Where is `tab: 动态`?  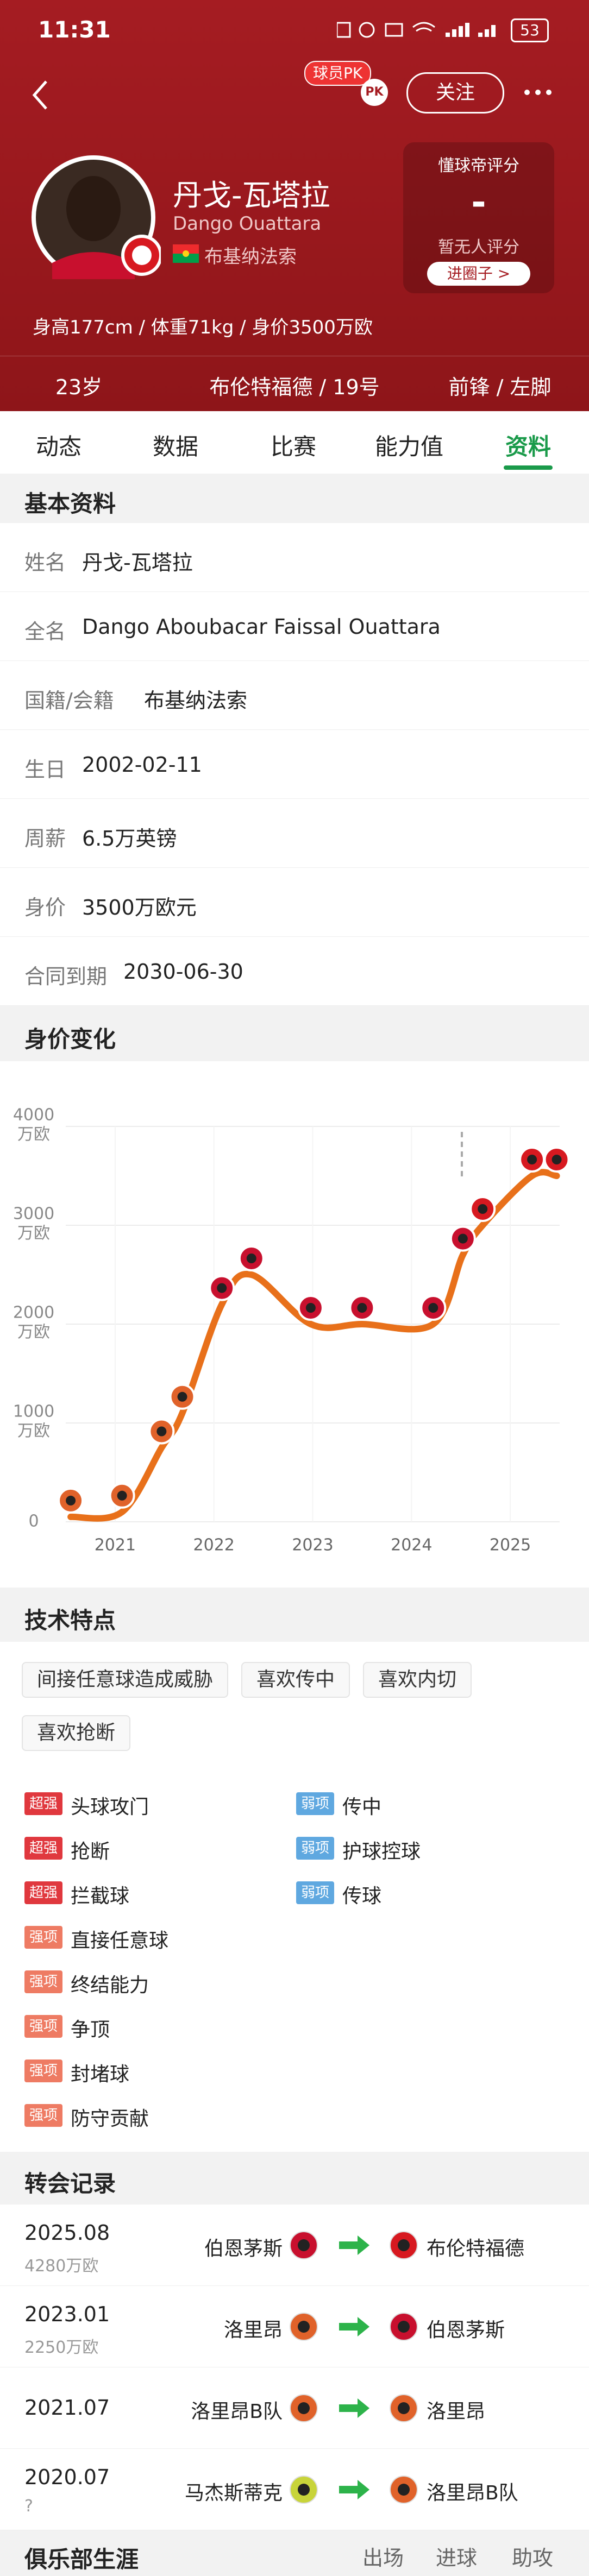 tab: 动态 is located at coordinates (59, 446).